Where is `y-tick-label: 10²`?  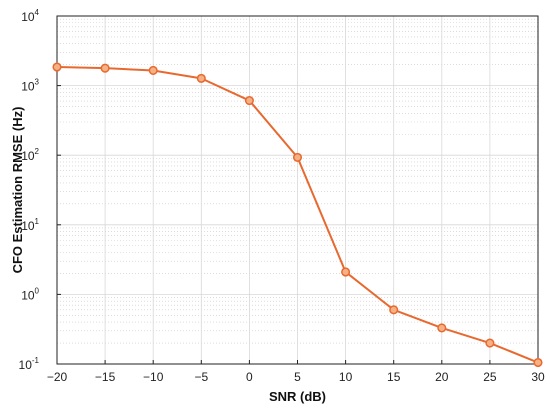 y-tick-label: 10² is located at coordinates (30, 155).